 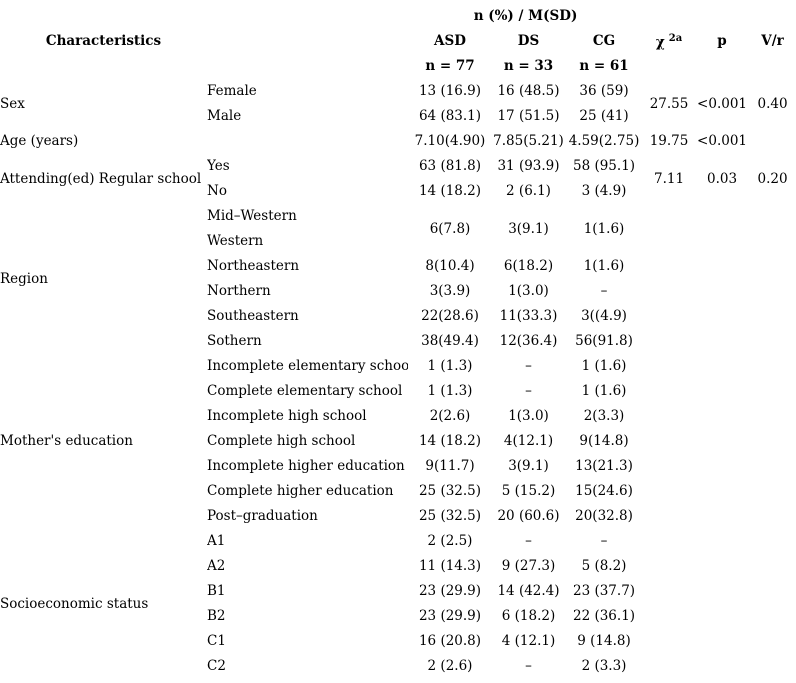 I want to click on header-row-span-title: n (%) / M(SD), so click(x=398, y=16).